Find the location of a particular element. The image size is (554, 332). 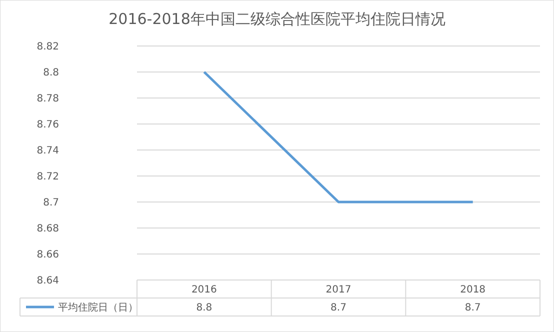

y-tick-label: 8.78 is located at coordinates (47, 99).